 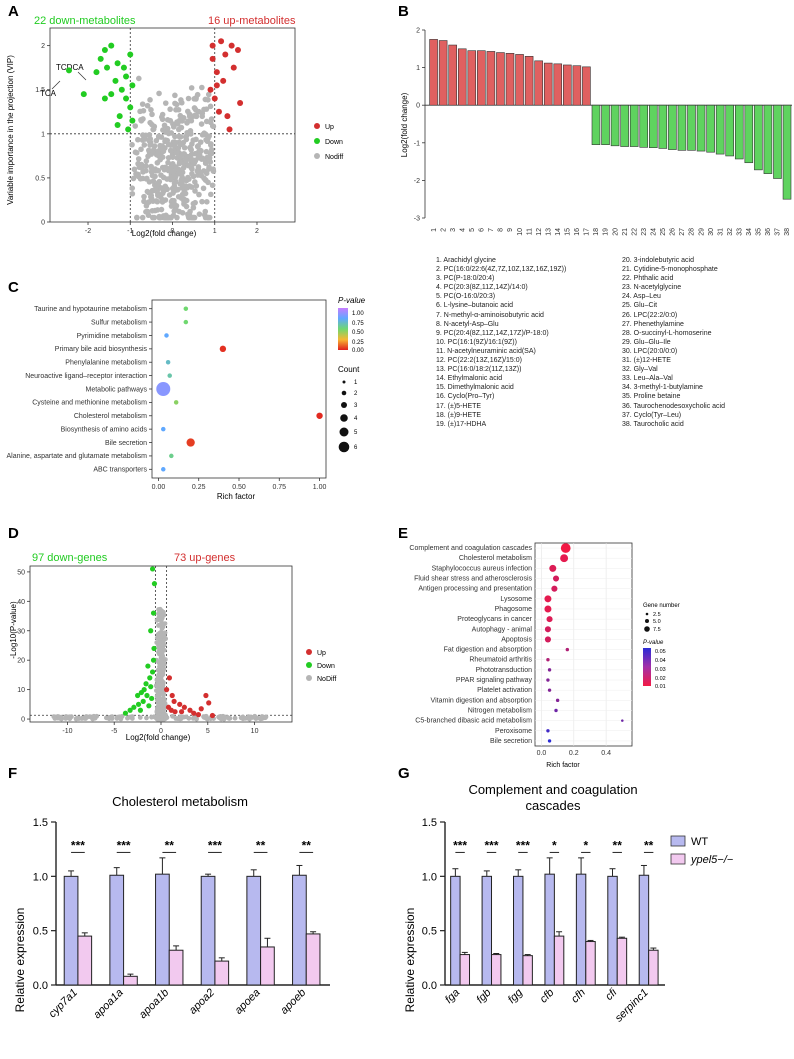 I want to click on size-key-label: 5.0, so click(x=657, y=622).